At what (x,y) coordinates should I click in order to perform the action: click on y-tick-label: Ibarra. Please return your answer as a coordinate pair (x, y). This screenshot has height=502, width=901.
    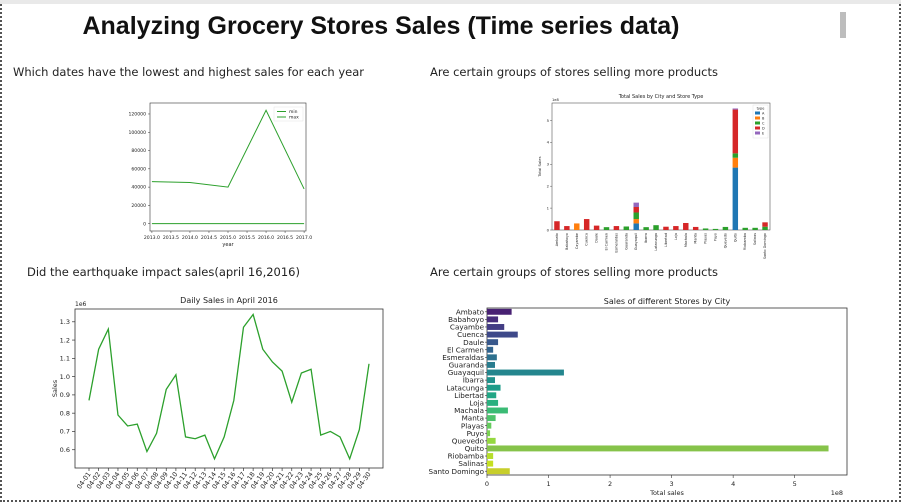
    Looking at the image, I should click on (473, 380).